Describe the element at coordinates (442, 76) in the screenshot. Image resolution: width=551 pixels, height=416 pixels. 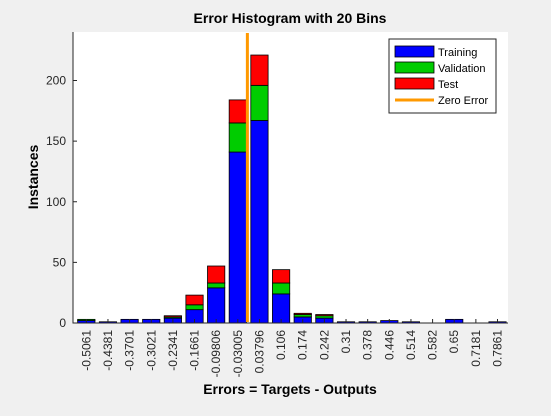
I see `legend: Training Validation Test Zero Error` at that location.